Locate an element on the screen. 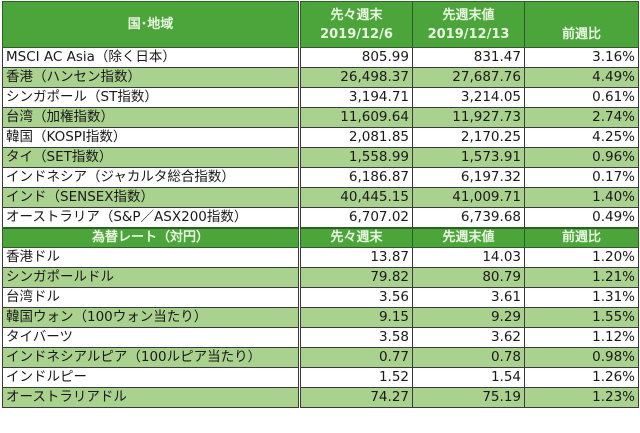  change-value: 4.49% is located at coordinates (581, 77).